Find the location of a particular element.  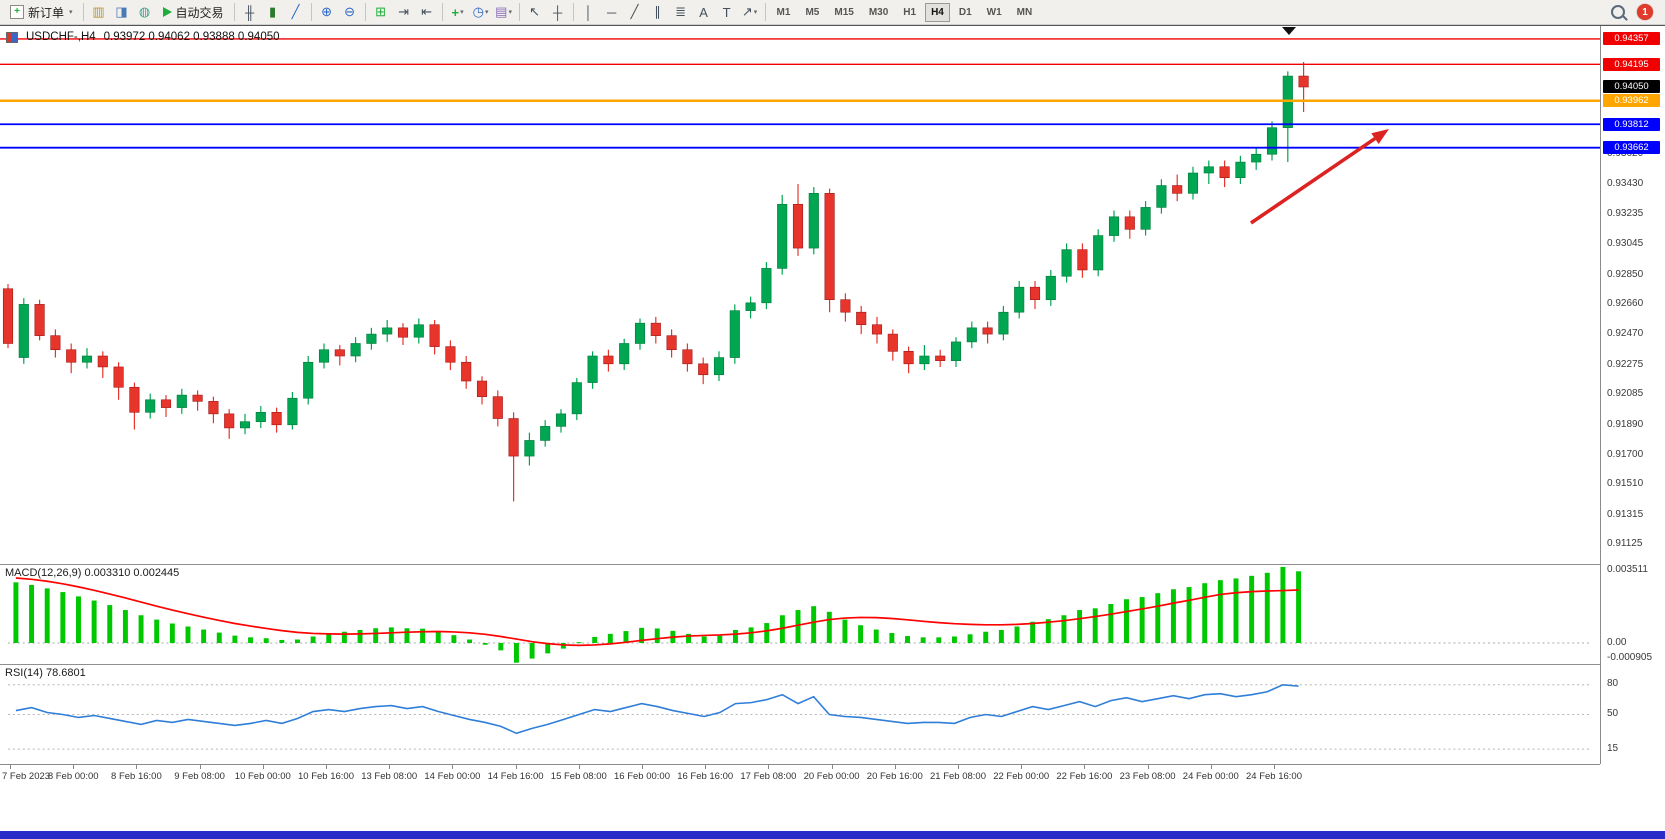

data-window-icon: ◍ is located at coordinates (144, 11).